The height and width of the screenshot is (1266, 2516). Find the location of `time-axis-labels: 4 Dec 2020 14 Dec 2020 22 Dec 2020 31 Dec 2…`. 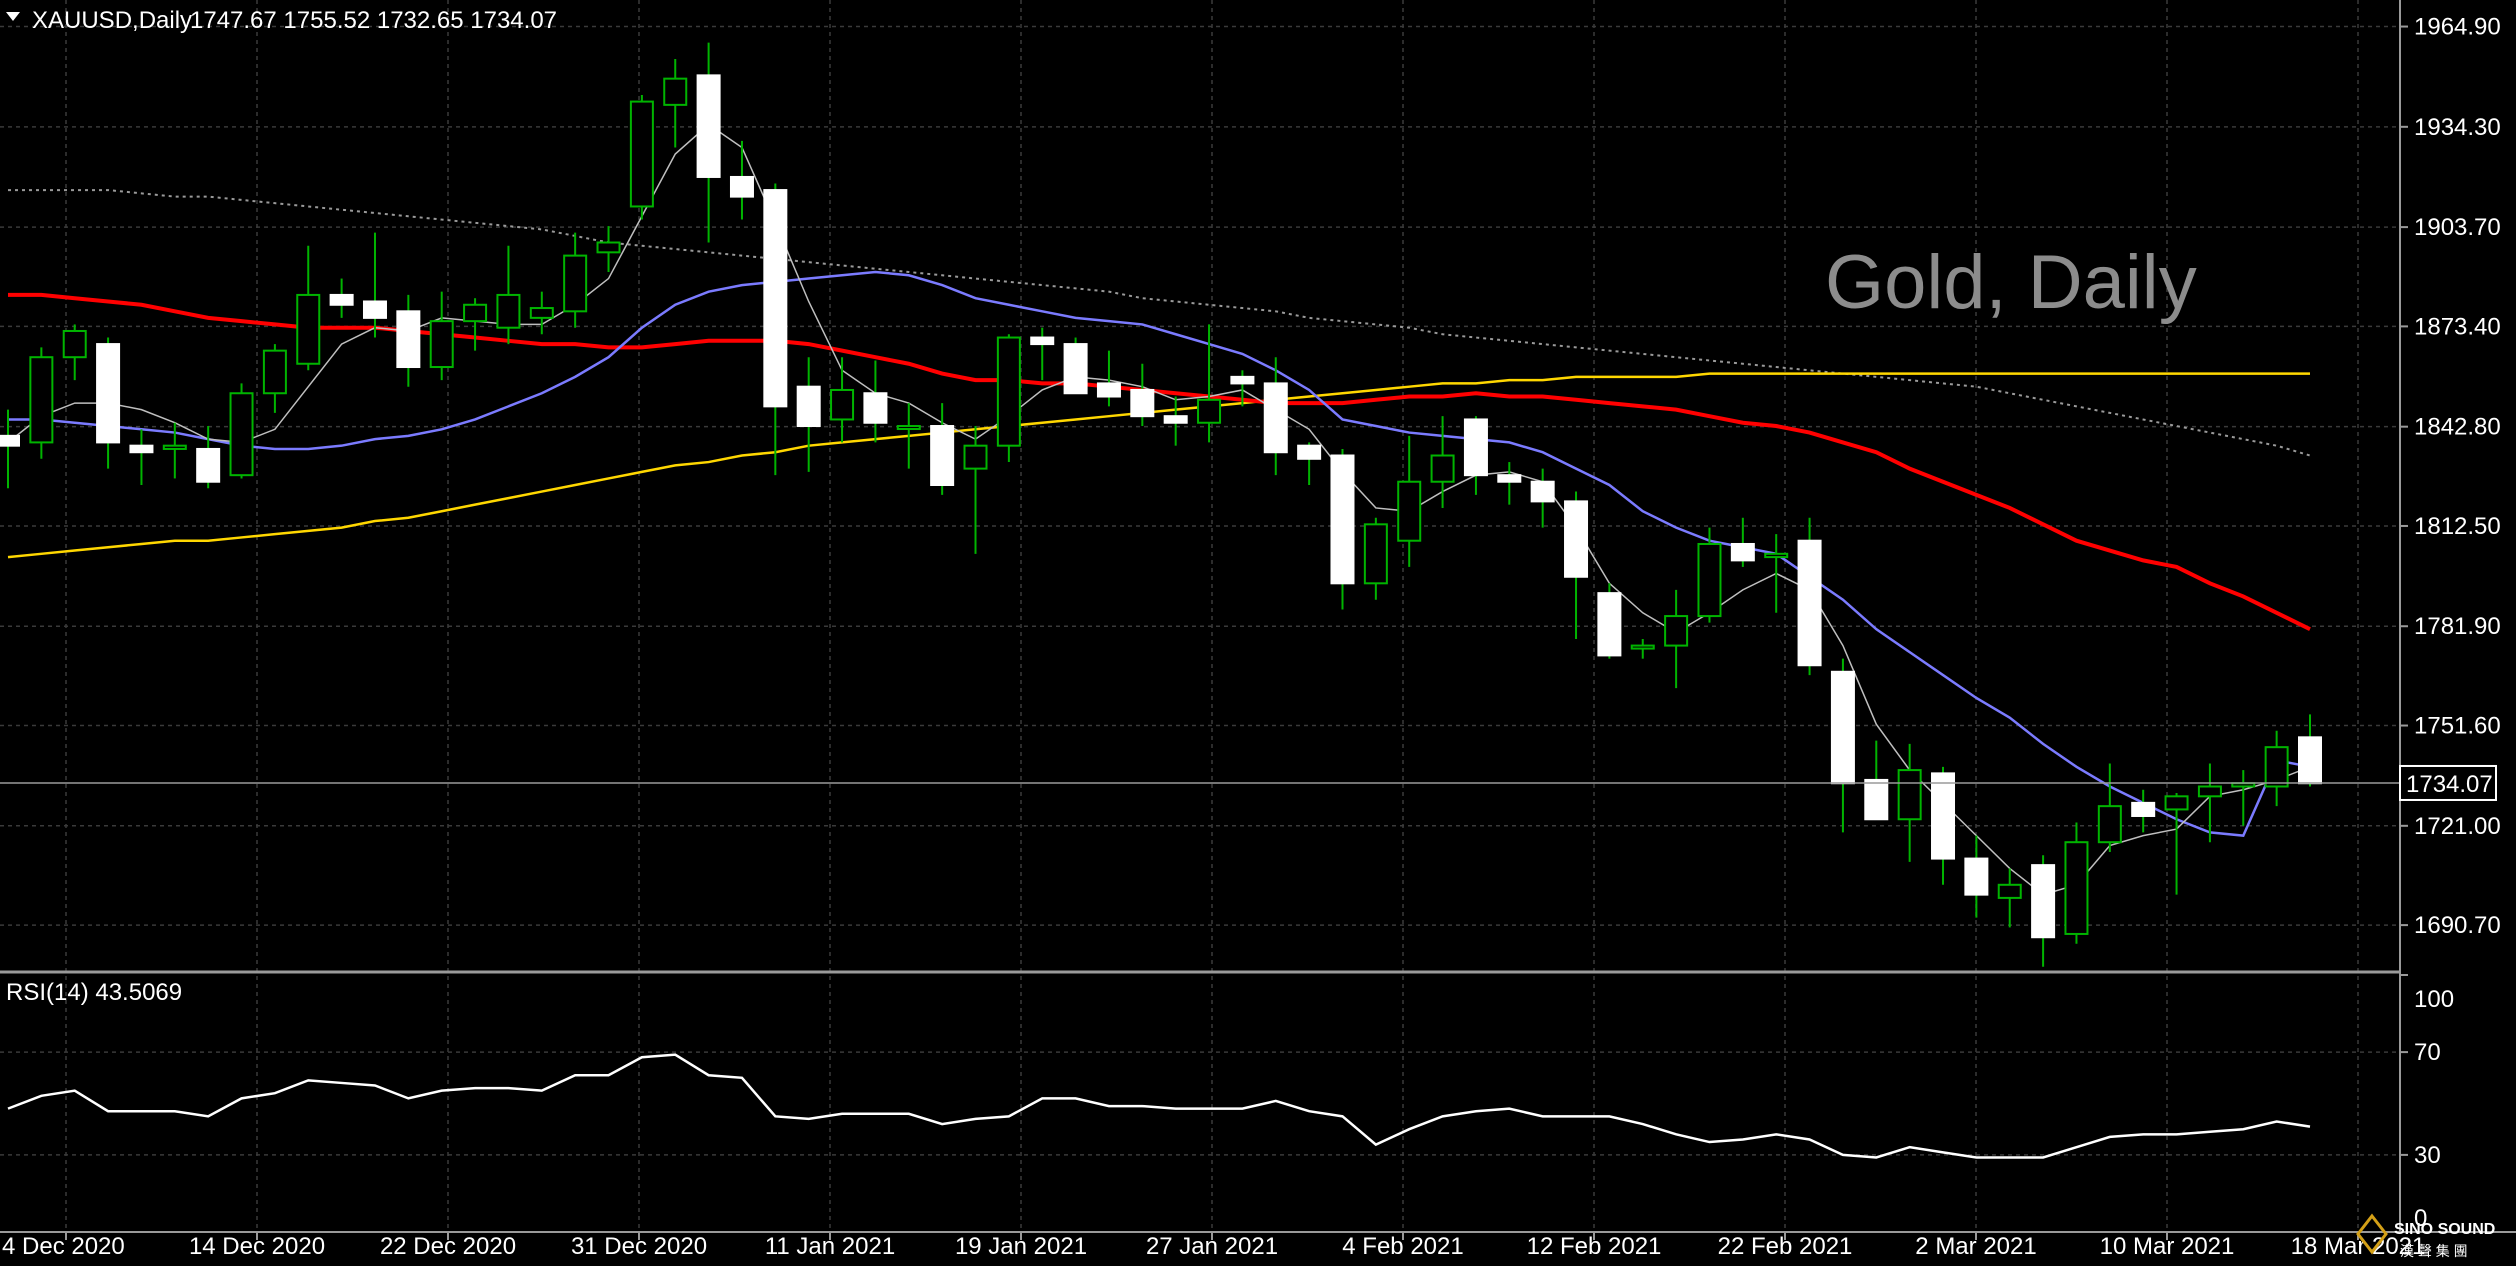

time-axis-labels: 4 Dec 2020 14 Dec 2020 22 Dec 2020 31 Dec 2… is located at coordinates (1213, 1246).